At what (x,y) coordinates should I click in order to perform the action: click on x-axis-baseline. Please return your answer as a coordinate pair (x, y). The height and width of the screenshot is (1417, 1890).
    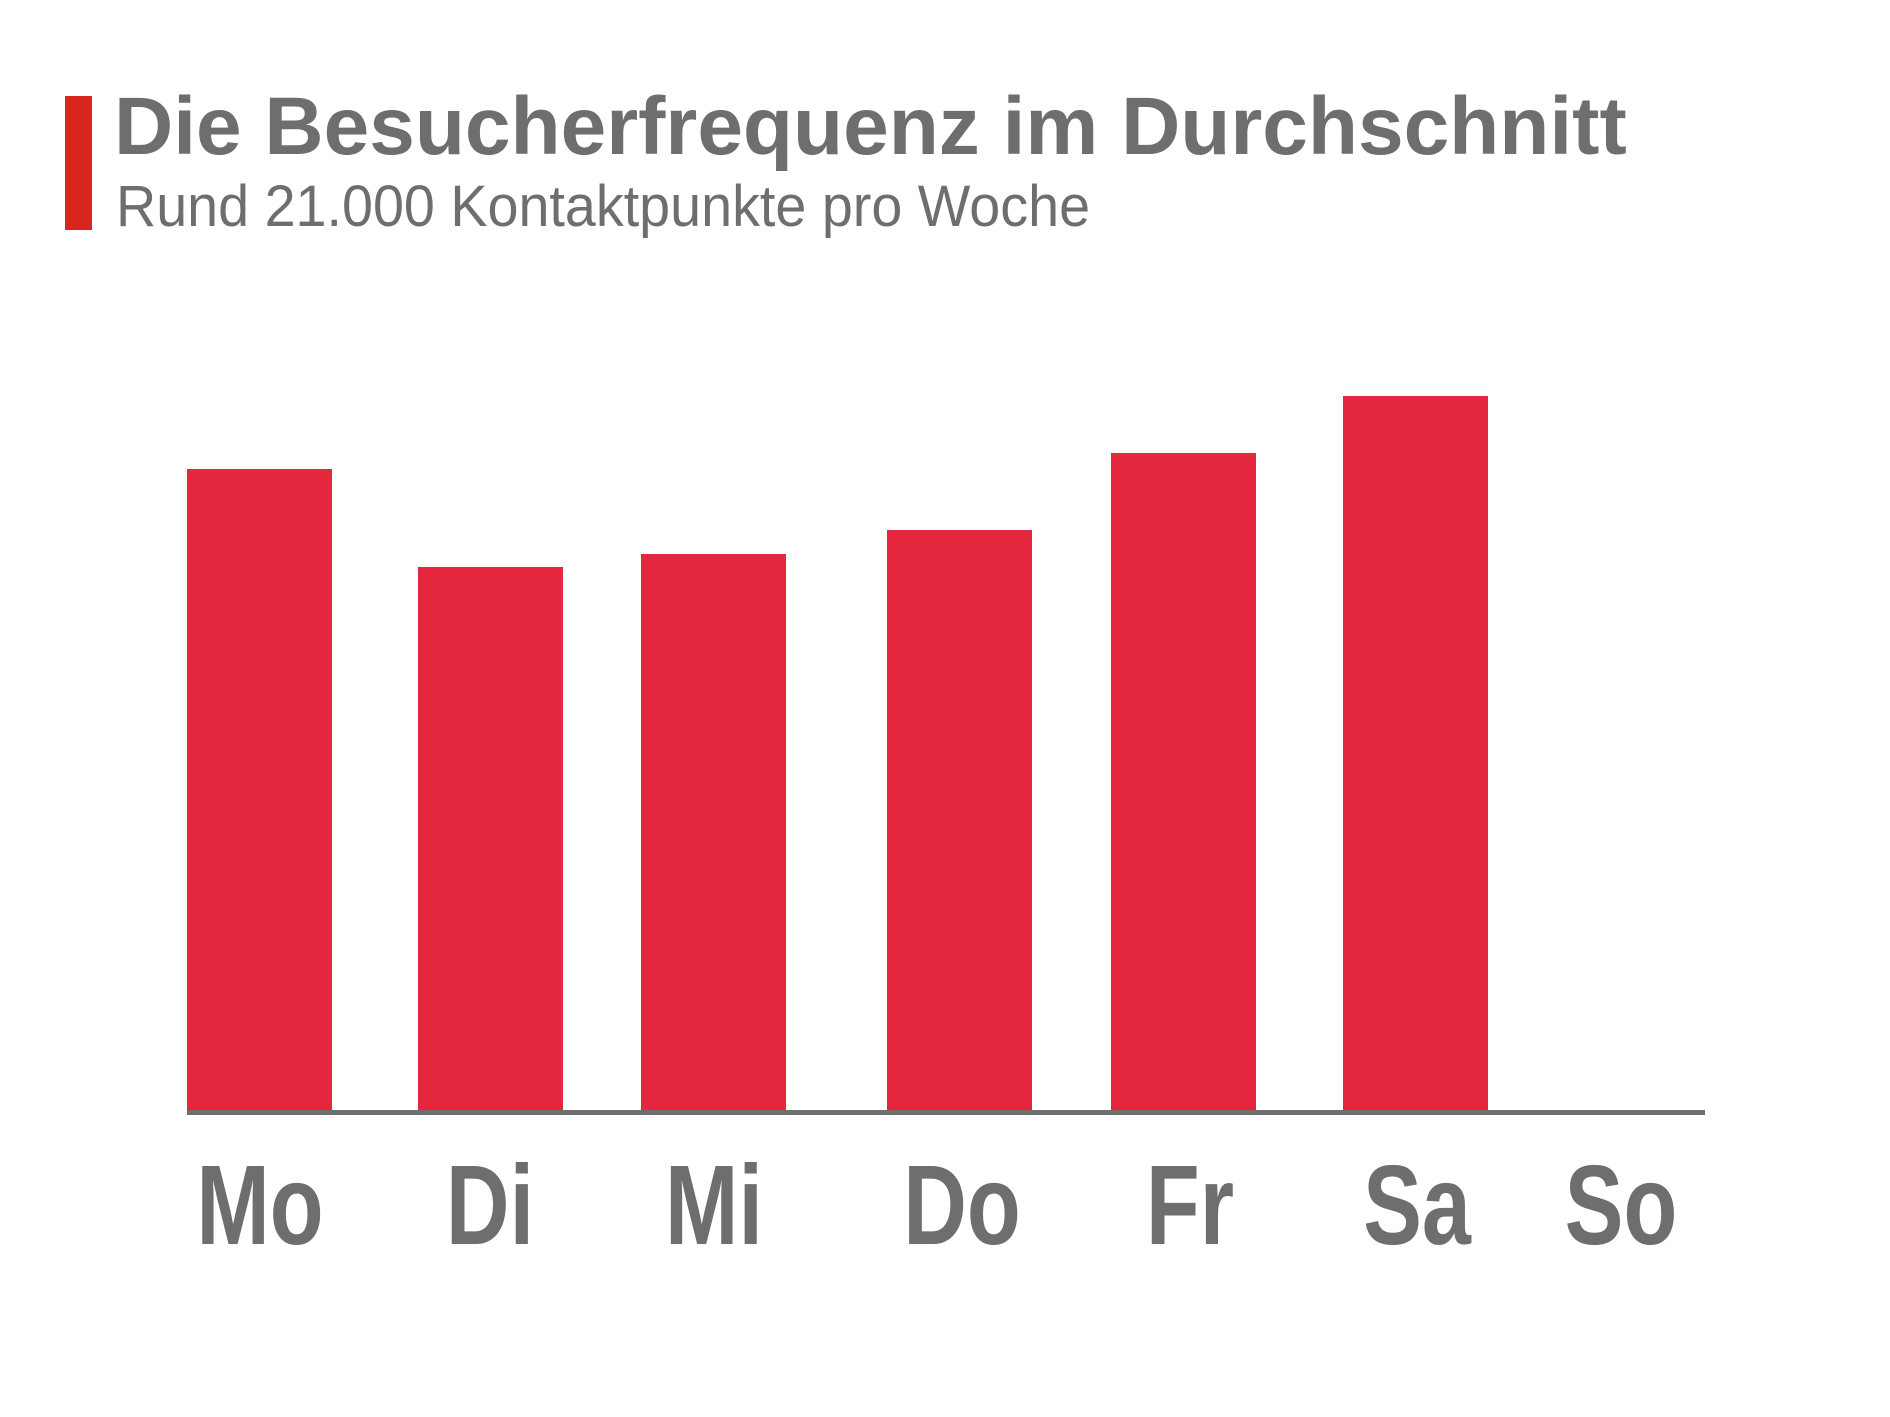
    Looking at the image, I should click on (946, 1112).